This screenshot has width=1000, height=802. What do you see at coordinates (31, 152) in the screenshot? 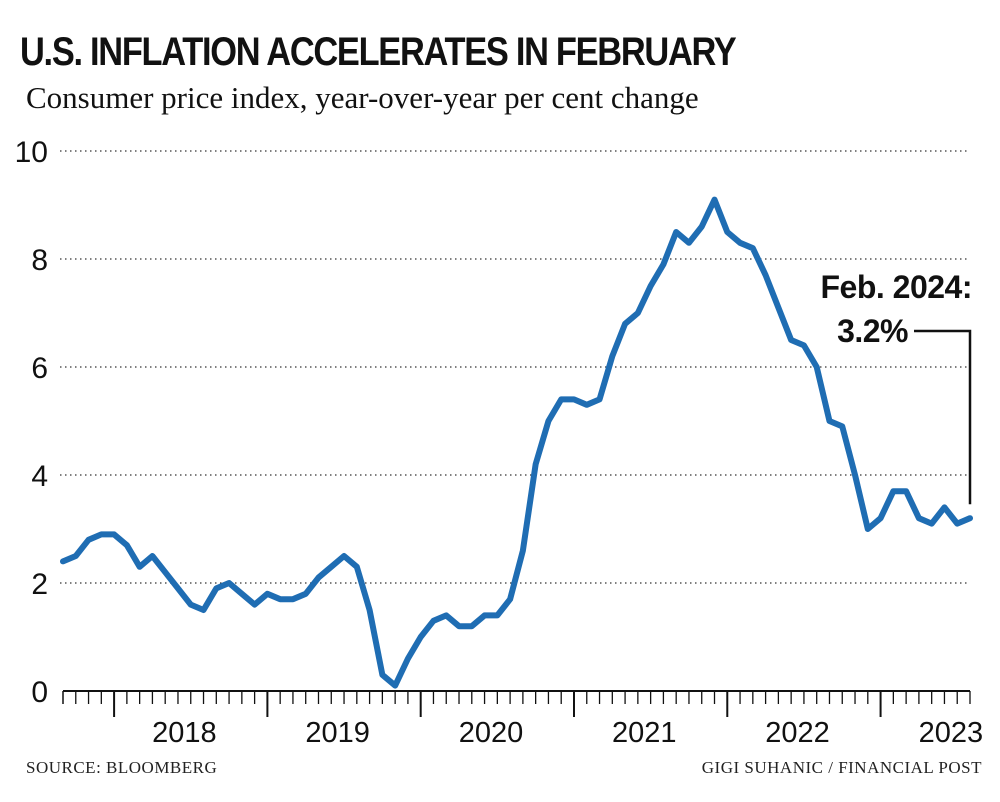
I see `y-tick-label: 10` at bounding box center [31, 152].